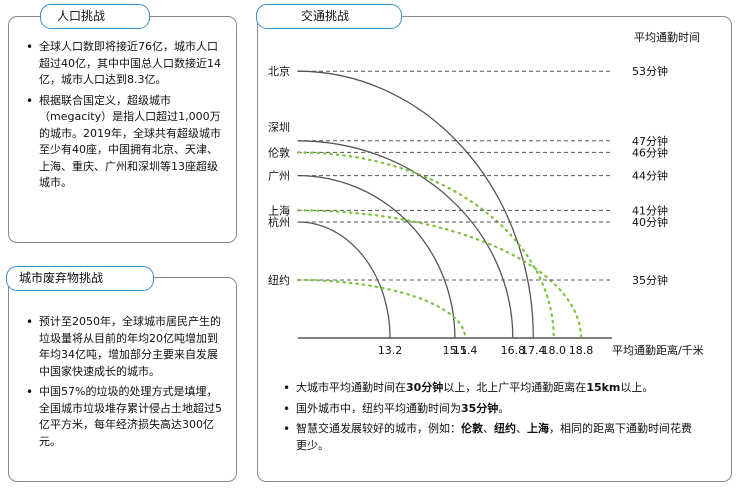 The width and height of the screenshot is (740, 492). I want to click on traffic-note-3-part-7: ，相同的距离下通勤时间花费更少。, so click(494, 437).